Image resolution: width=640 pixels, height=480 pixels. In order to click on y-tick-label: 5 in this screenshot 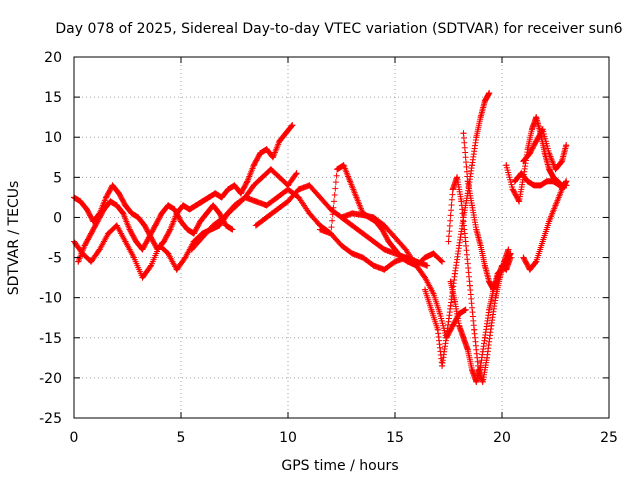, I will do `click(57, 178)`.